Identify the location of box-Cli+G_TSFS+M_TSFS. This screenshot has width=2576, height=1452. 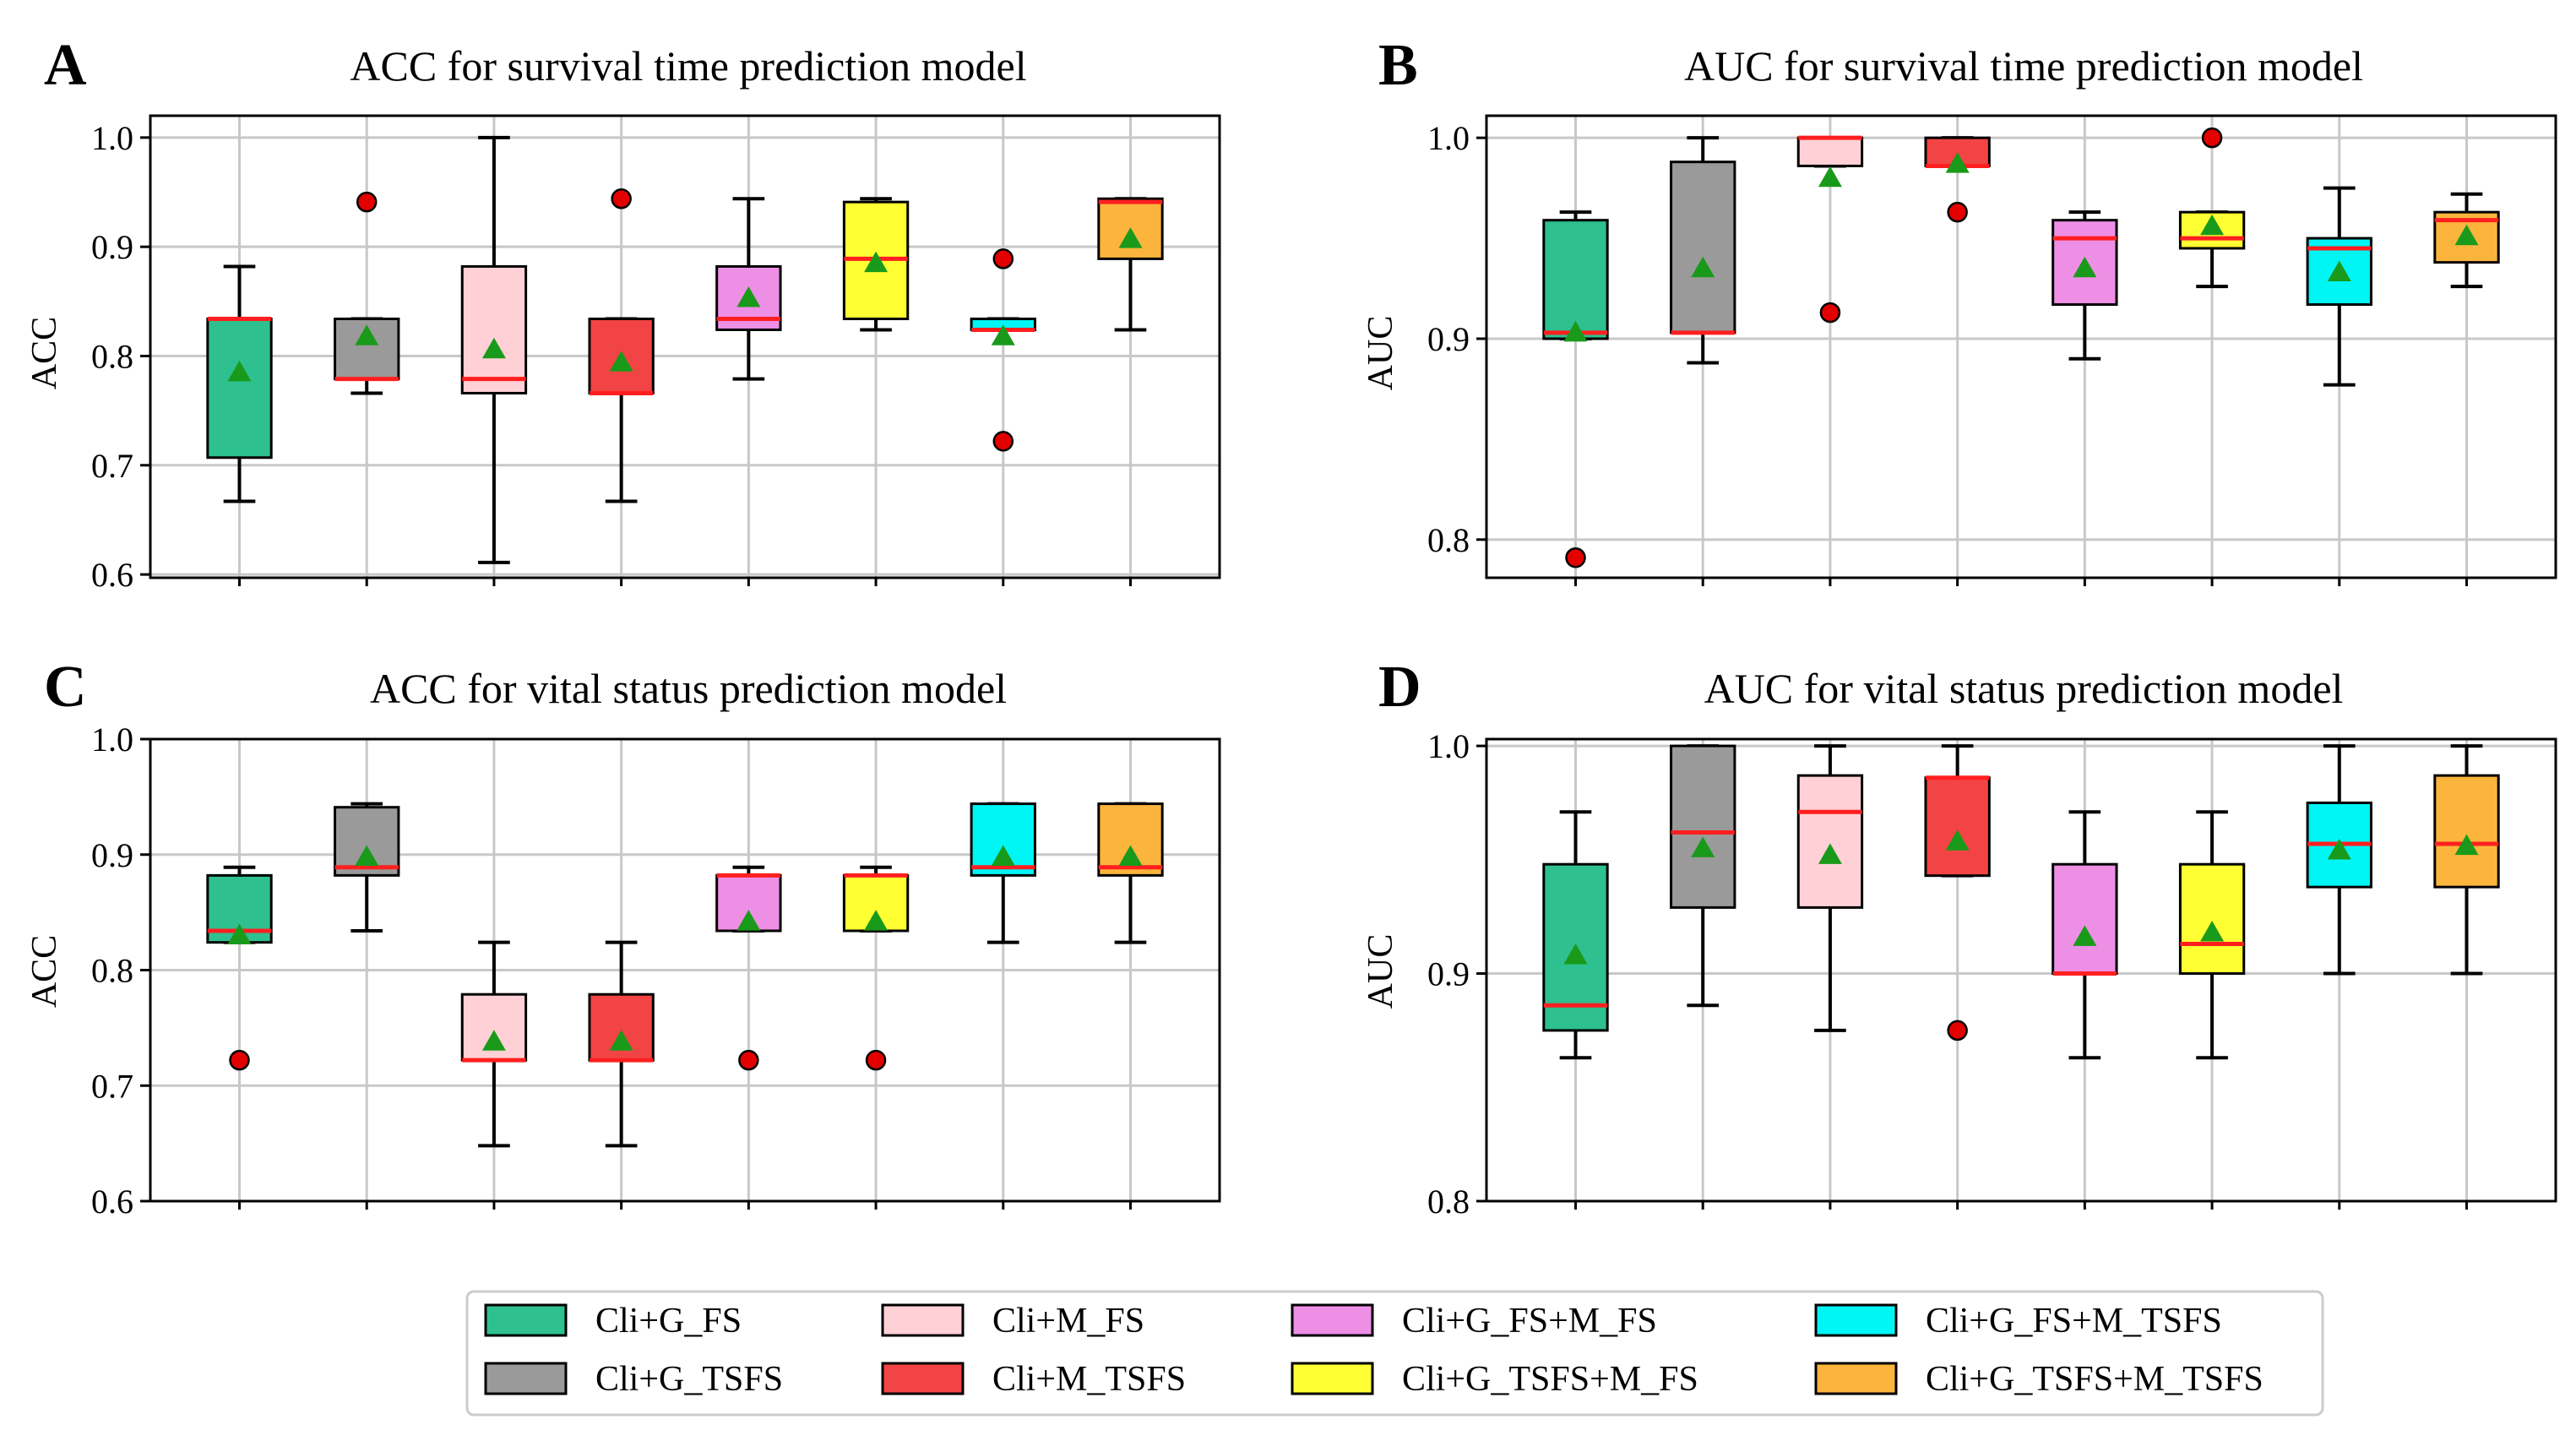
(2466, 241).